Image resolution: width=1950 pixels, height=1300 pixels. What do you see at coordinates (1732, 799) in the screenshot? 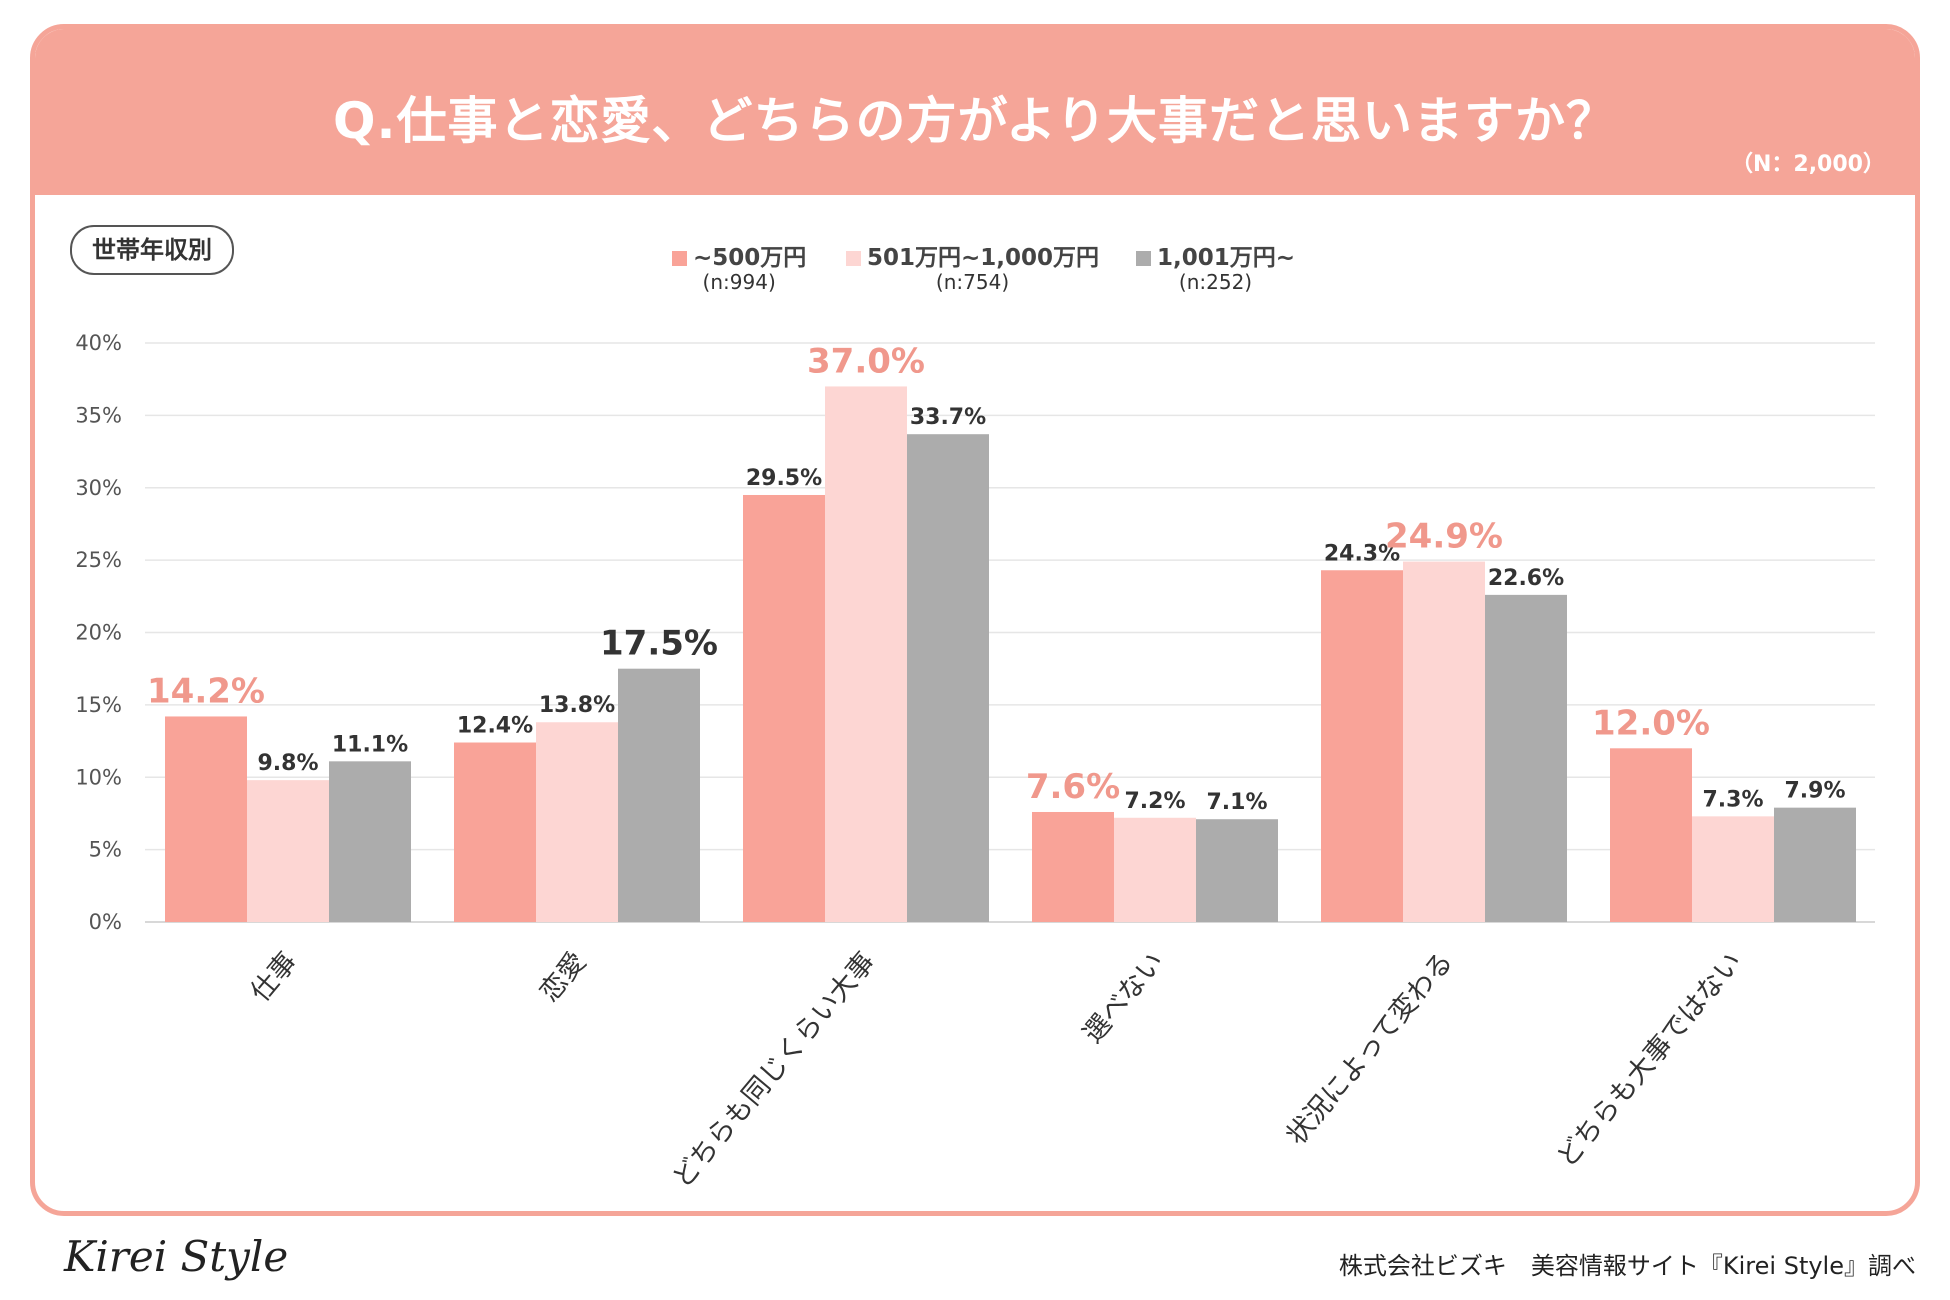
I see `bar-value-label: 7.3%` at bounding box center [1732, 799].